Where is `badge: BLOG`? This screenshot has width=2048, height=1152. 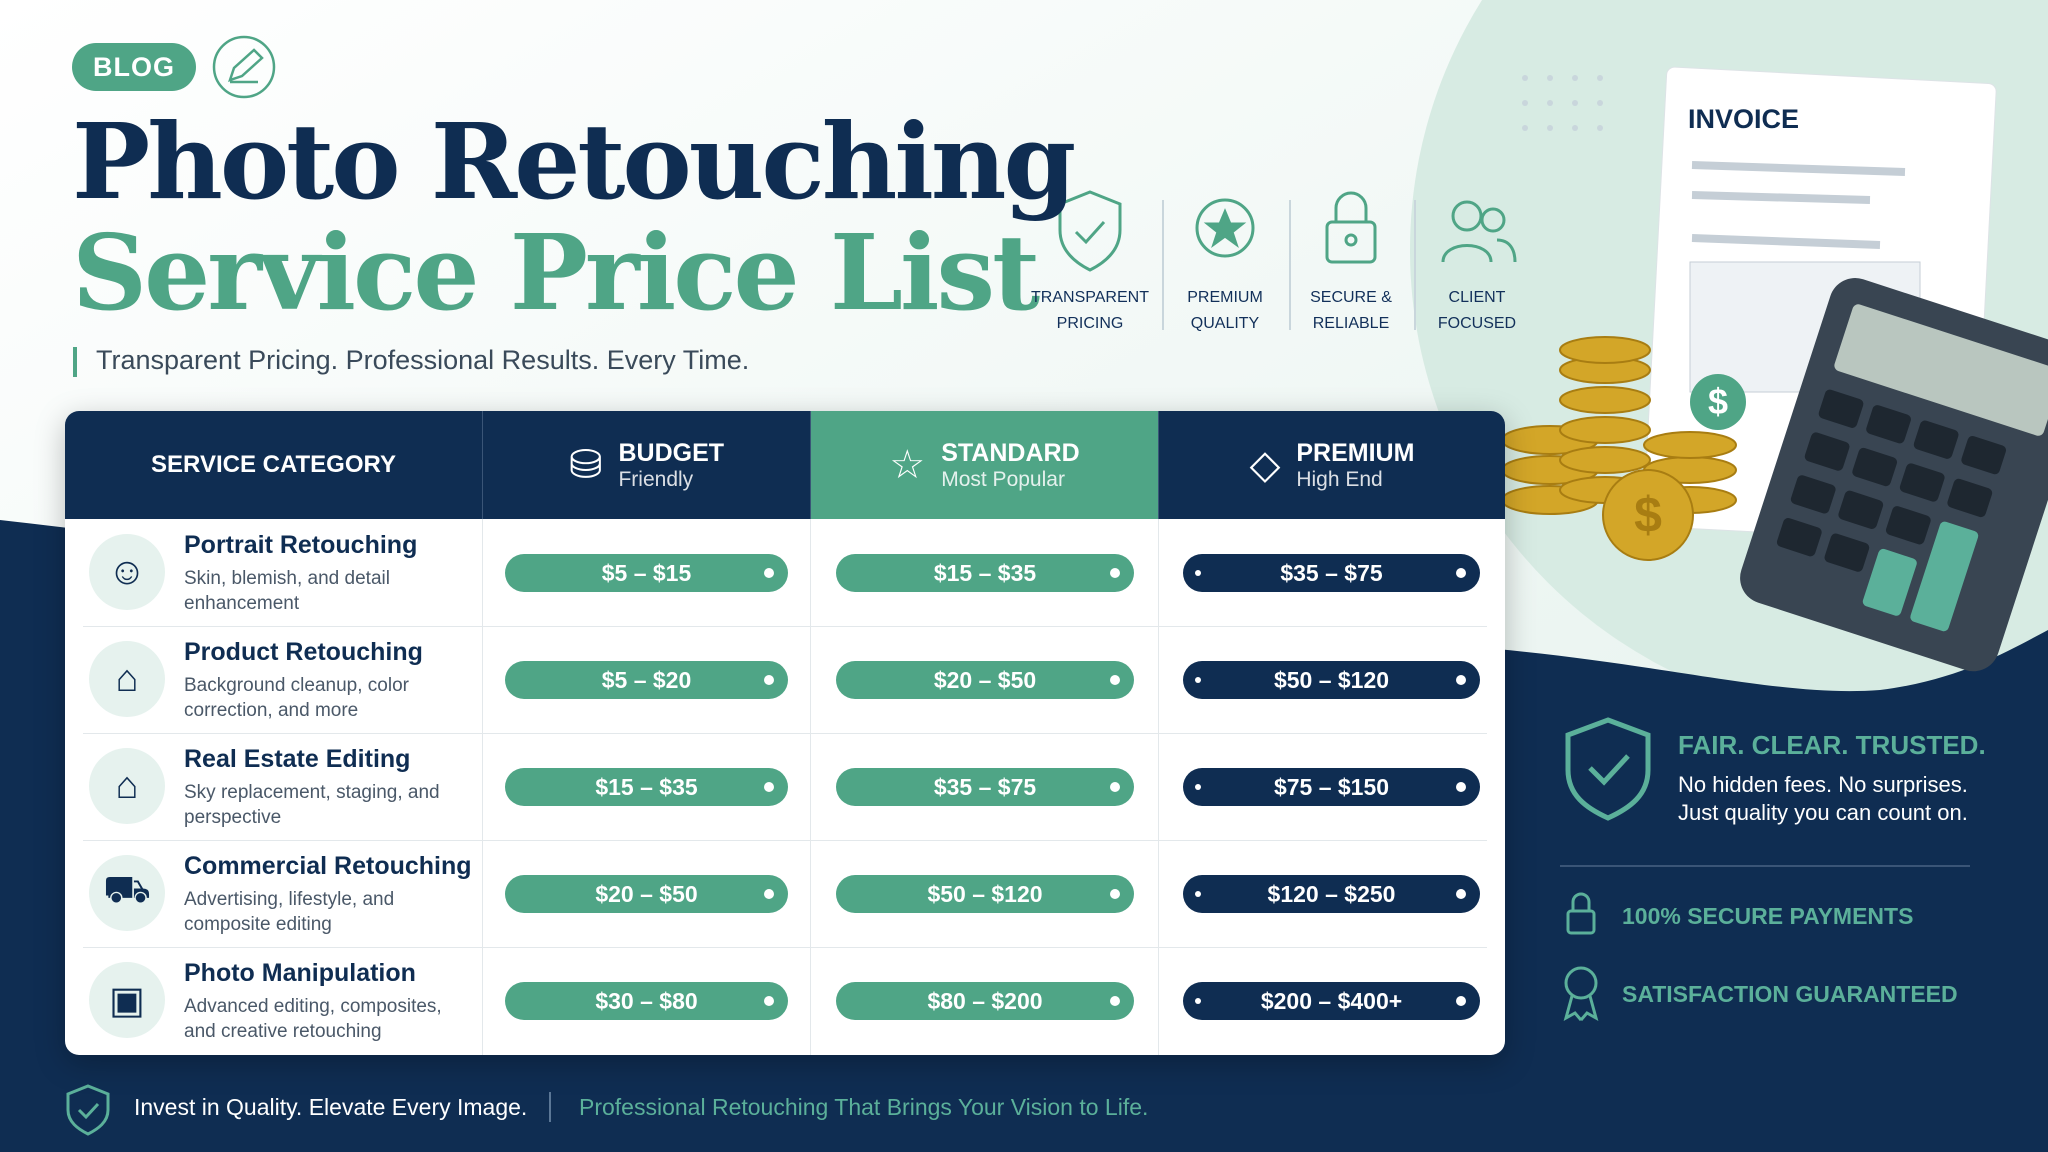 badge: BLOG is located at coordinates (134, 67).